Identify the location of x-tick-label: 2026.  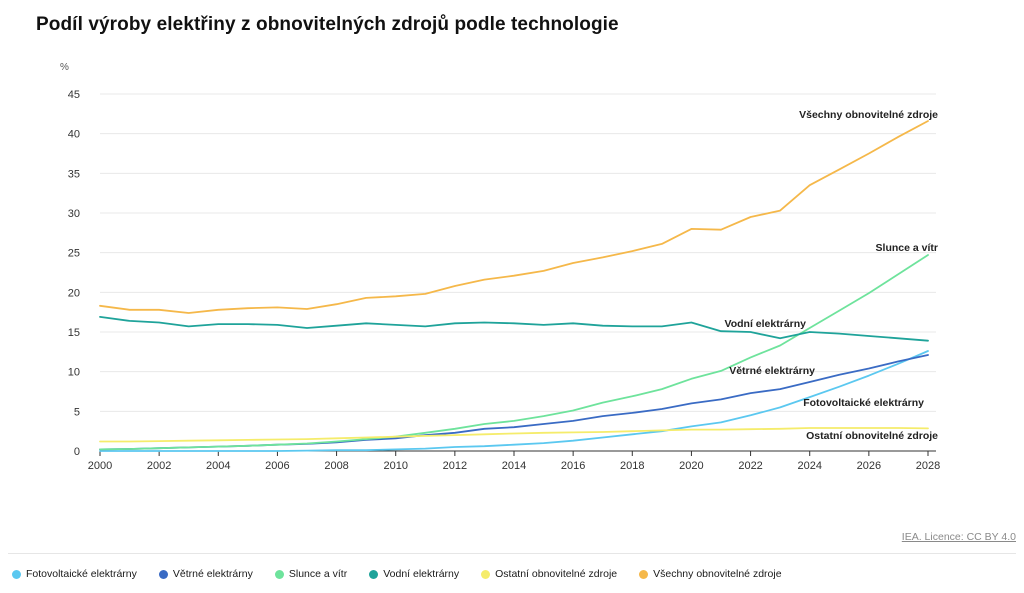
(869, 466).